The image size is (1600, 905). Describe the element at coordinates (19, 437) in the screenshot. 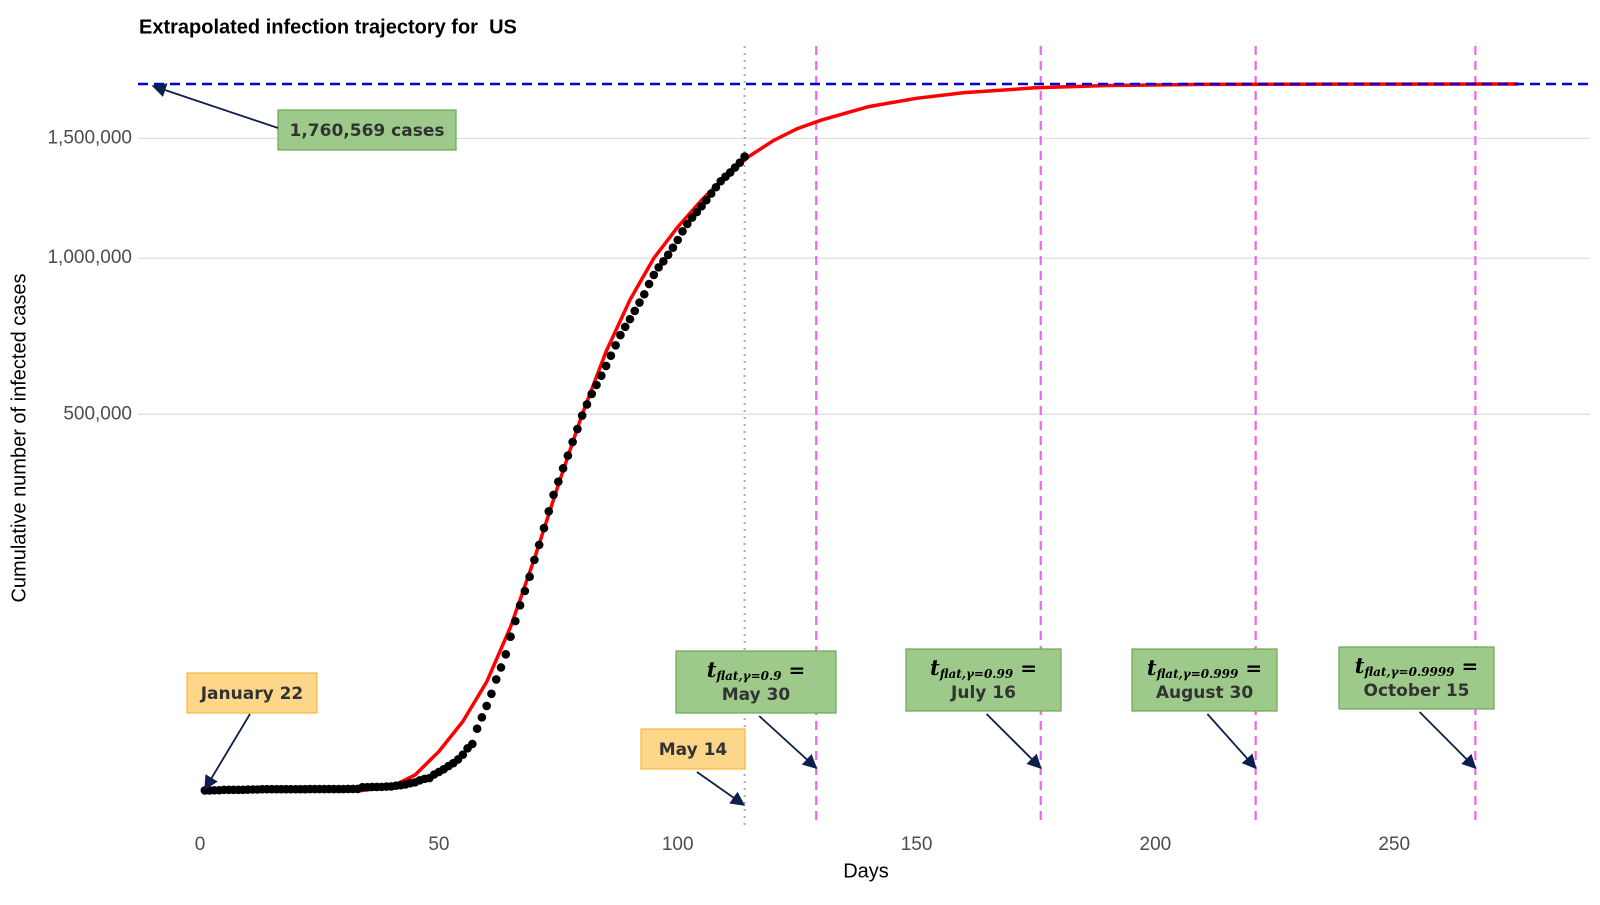

I see `y-axis-title: Cumulative number of infected cases` at that location.